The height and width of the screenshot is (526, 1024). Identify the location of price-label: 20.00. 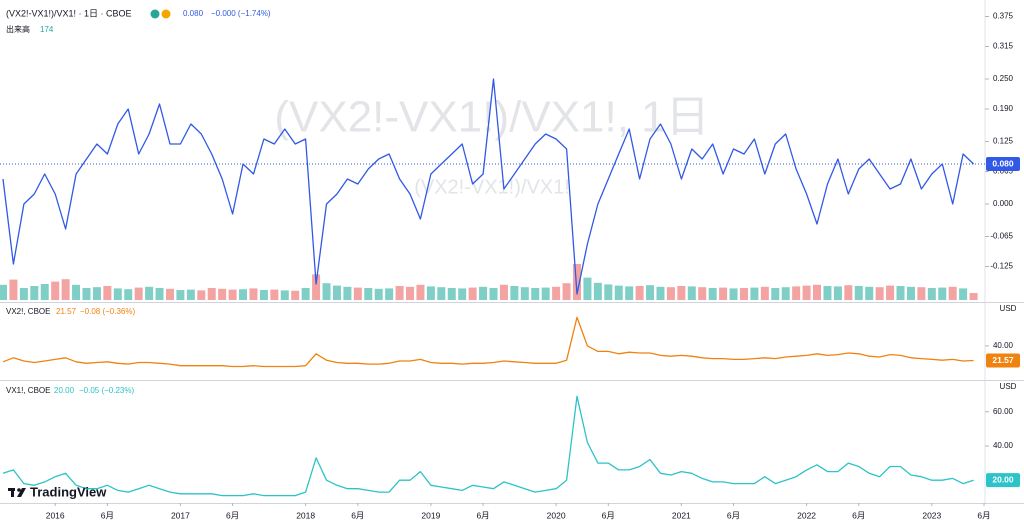
(1003, 479).